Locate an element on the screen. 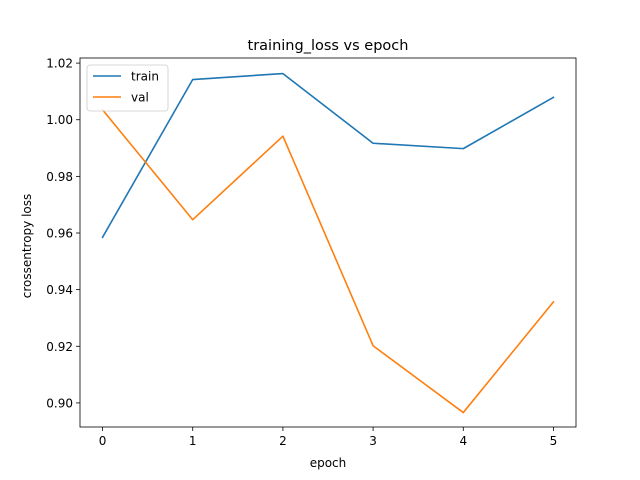 The height and width of the screenshot is (480, 640). y-tick-label: 0.90 is located at coordinates (59, 403).